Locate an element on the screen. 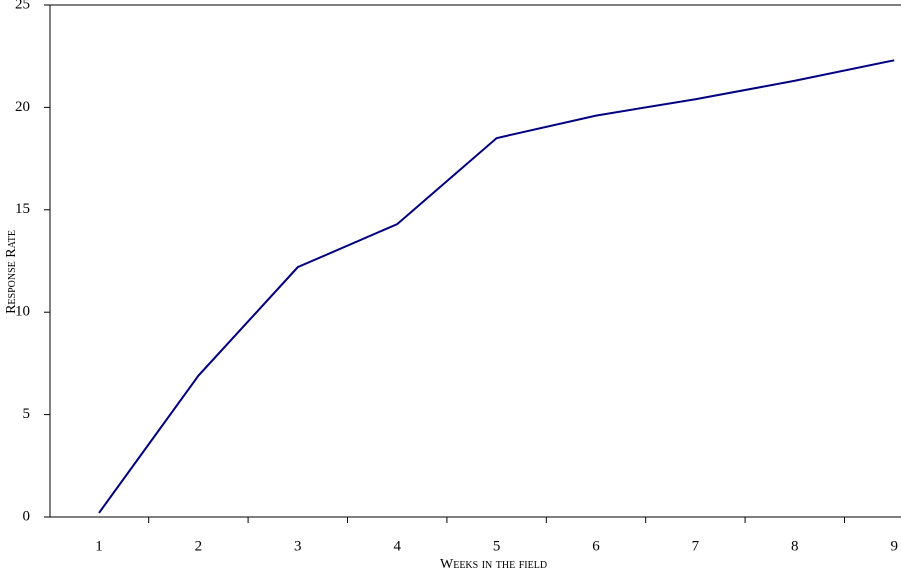  x-tick-label: 6 is located at coordinates (596, 546).